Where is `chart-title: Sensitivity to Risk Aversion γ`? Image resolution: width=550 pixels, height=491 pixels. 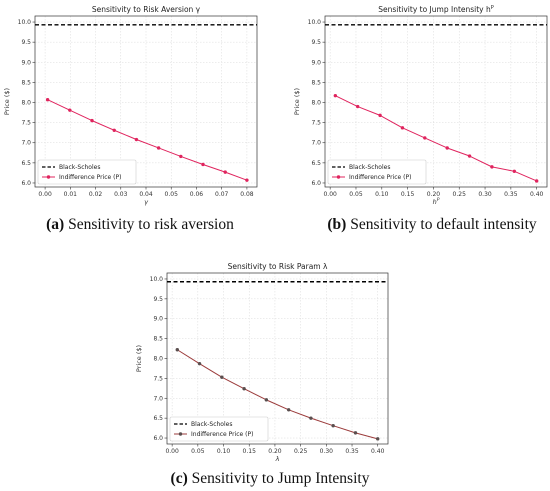
chart-title: Sensitivity to Risk Aversion γ is located at coordinates (146, 9).